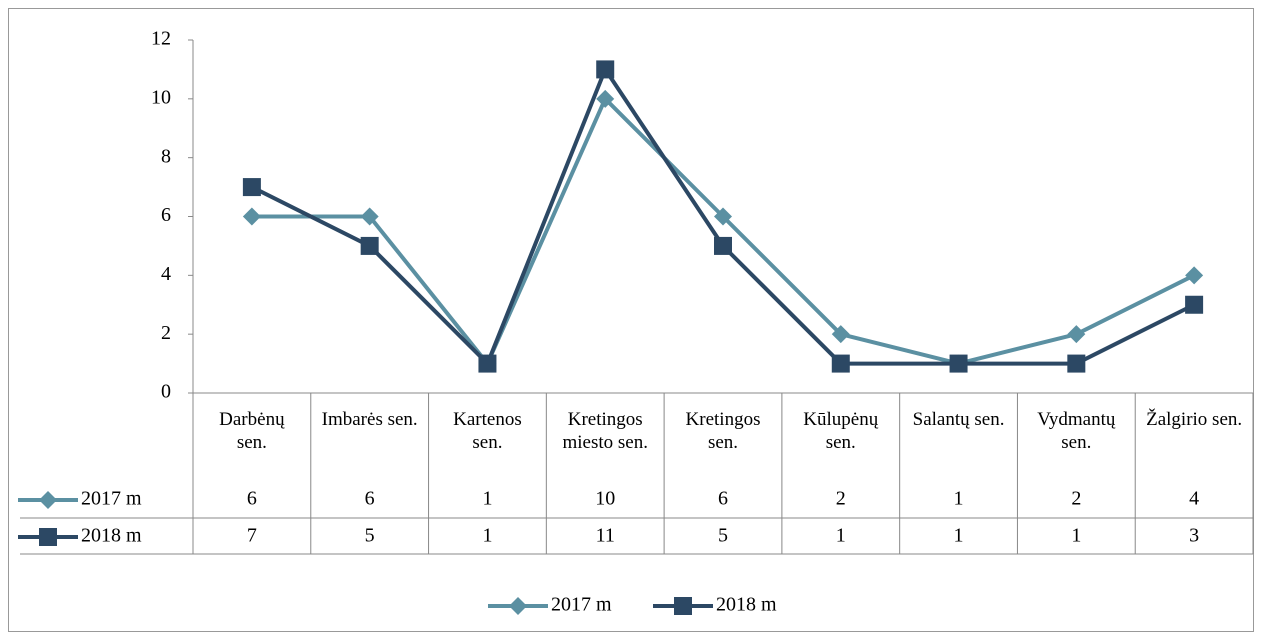  I want to click on y-tick-label: 8, so click(166, 156).